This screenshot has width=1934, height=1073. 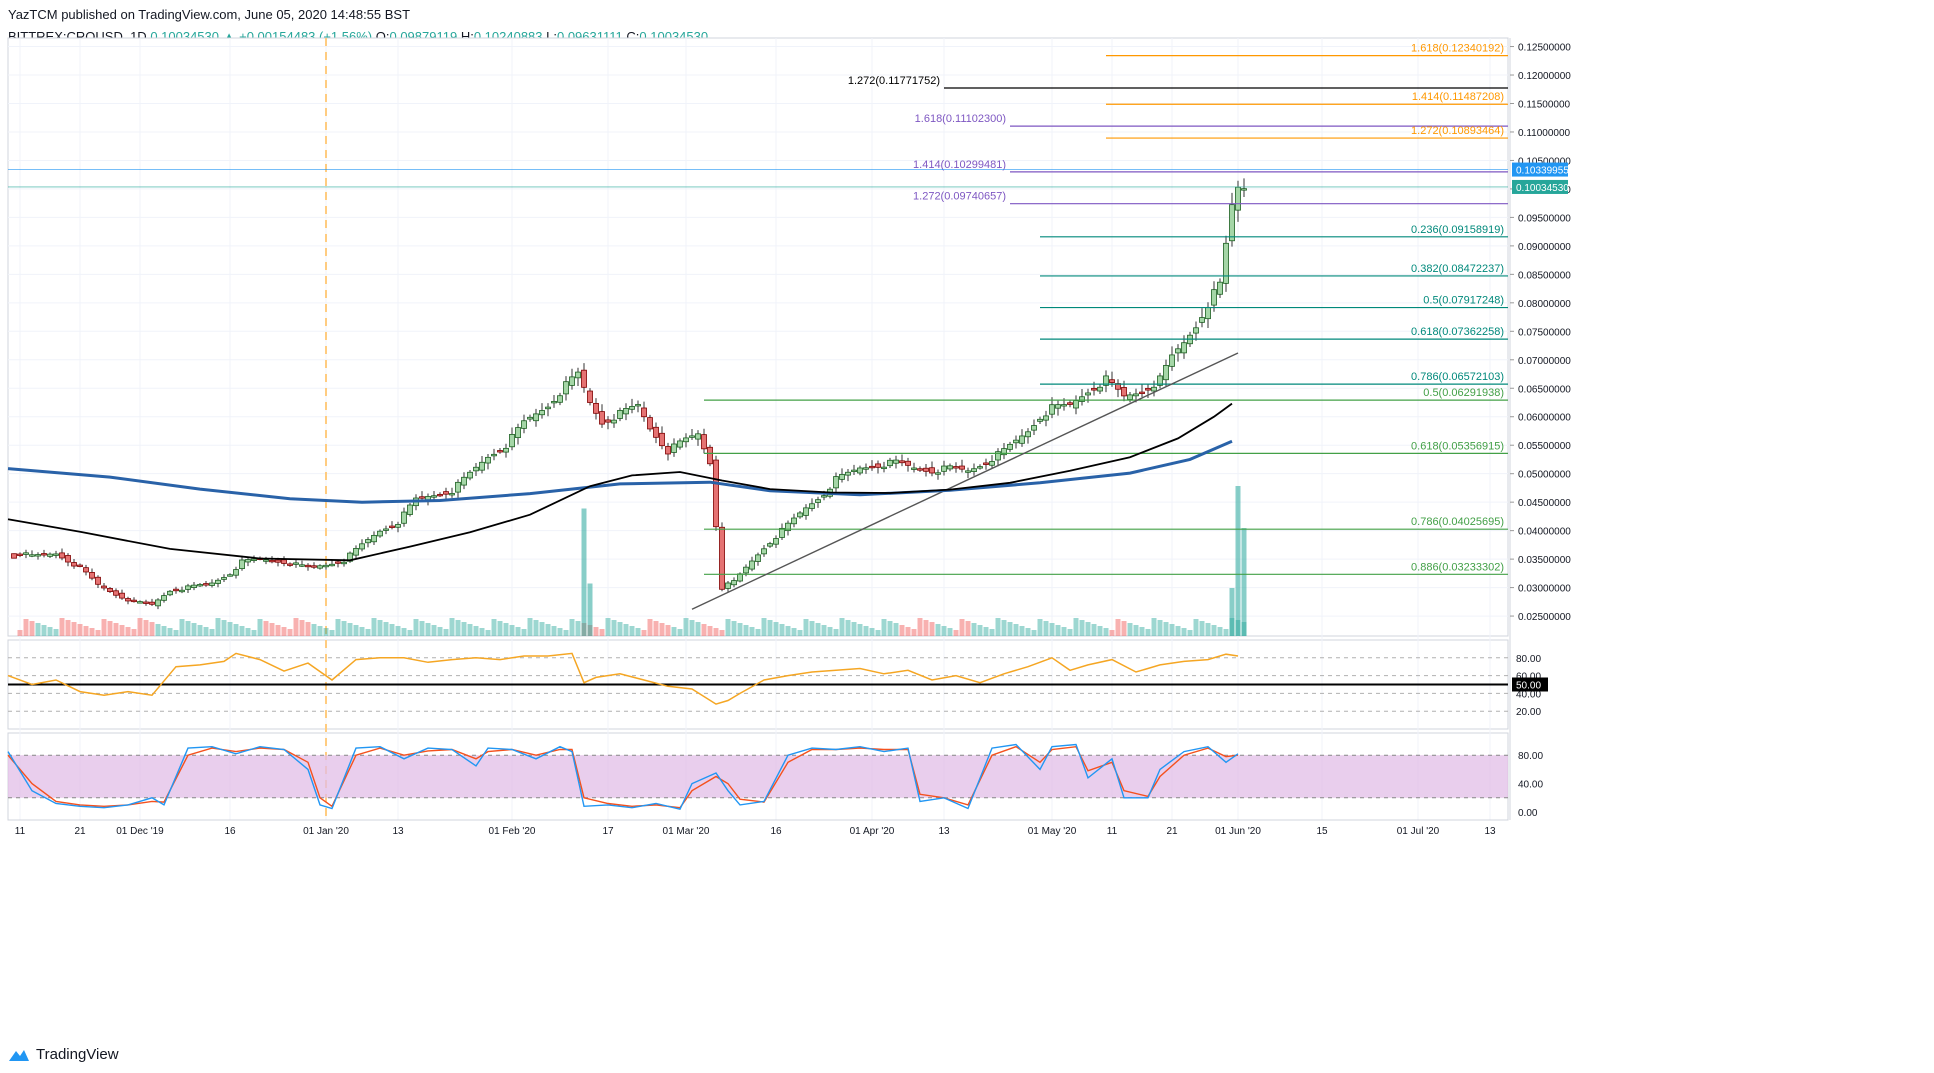 What do you see at coordinates (1544, 161) in the screenshot?
I see `price-axis-label: 0.10500000` at bounding box center [1544, 161].